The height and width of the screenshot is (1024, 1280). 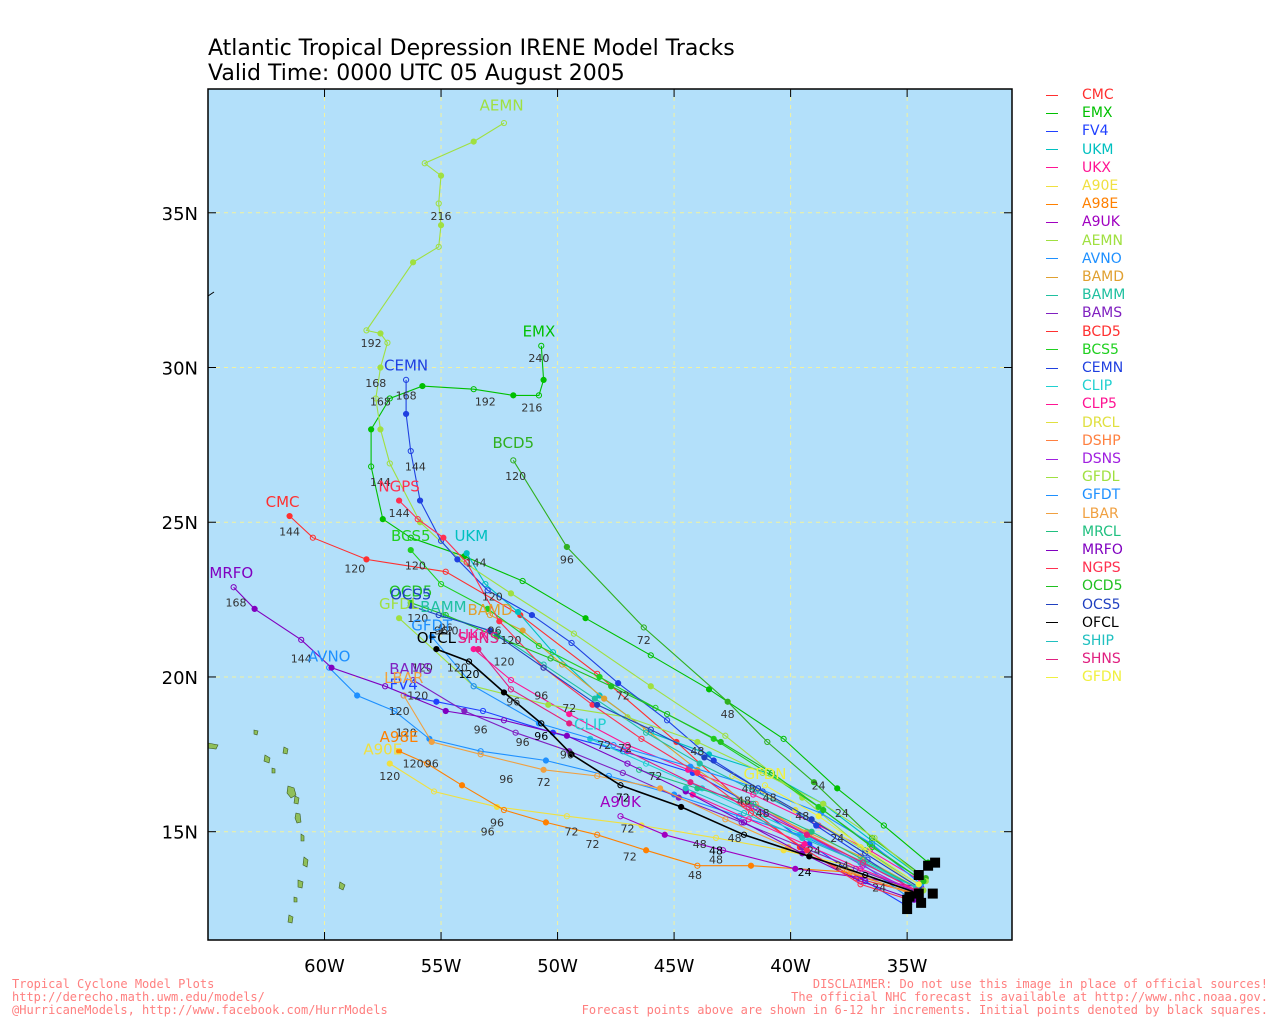 What do you see at coordinates (1097, 167) in the screenshot?
I see `legend-label: UKX` at bounding box center [1097, 167].